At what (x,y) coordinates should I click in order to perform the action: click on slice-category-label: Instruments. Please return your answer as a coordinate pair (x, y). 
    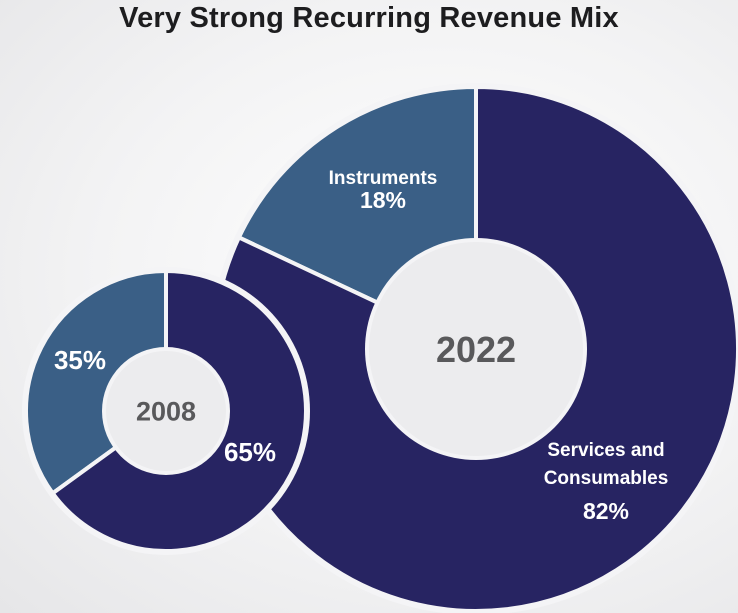
    Looking at the image, I should click on (383, 178).